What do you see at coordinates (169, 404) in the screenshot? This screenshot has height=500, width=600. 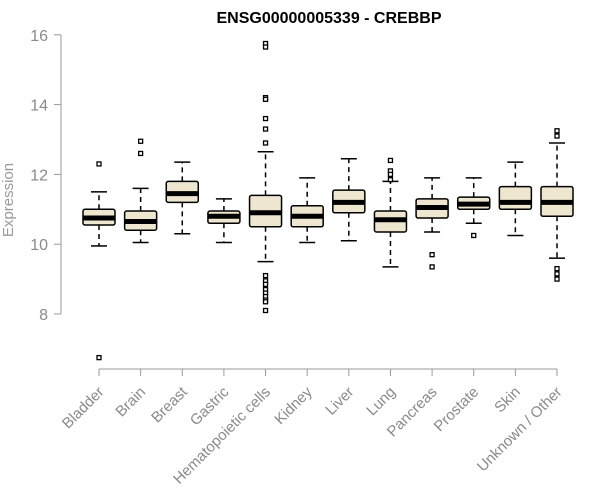 I see `x-tick-label: Breast` at bounding box center [169, 404].